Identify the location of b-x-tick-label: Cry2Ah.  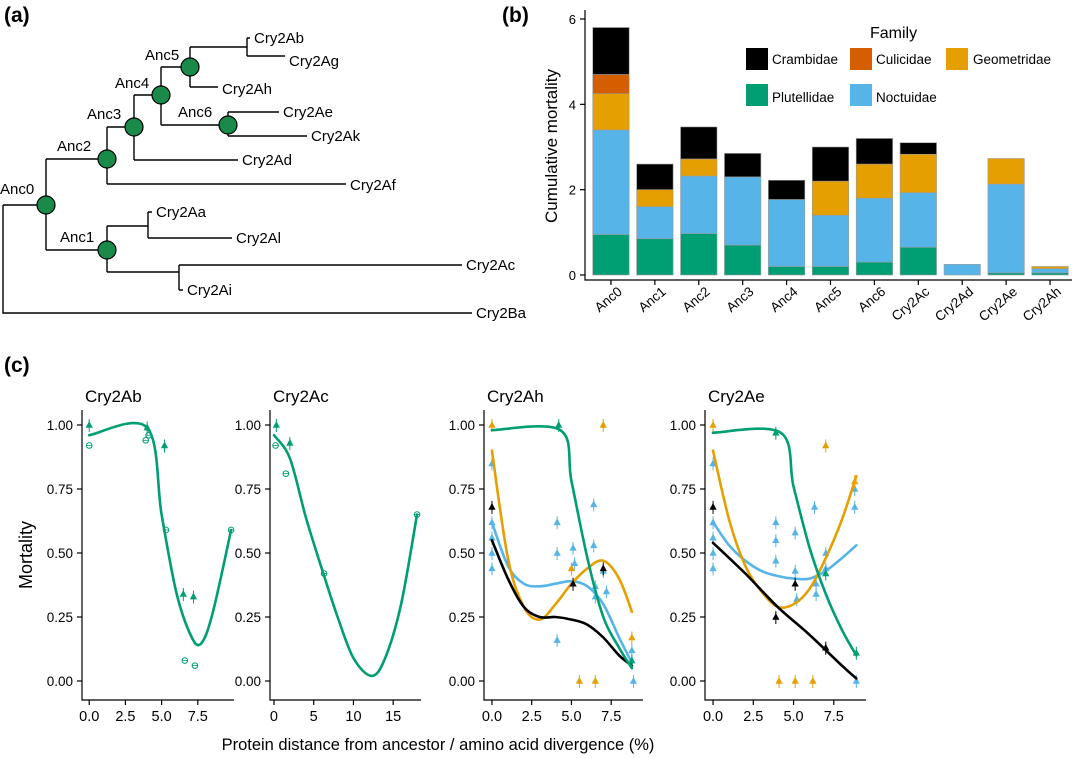
(1042, 304).